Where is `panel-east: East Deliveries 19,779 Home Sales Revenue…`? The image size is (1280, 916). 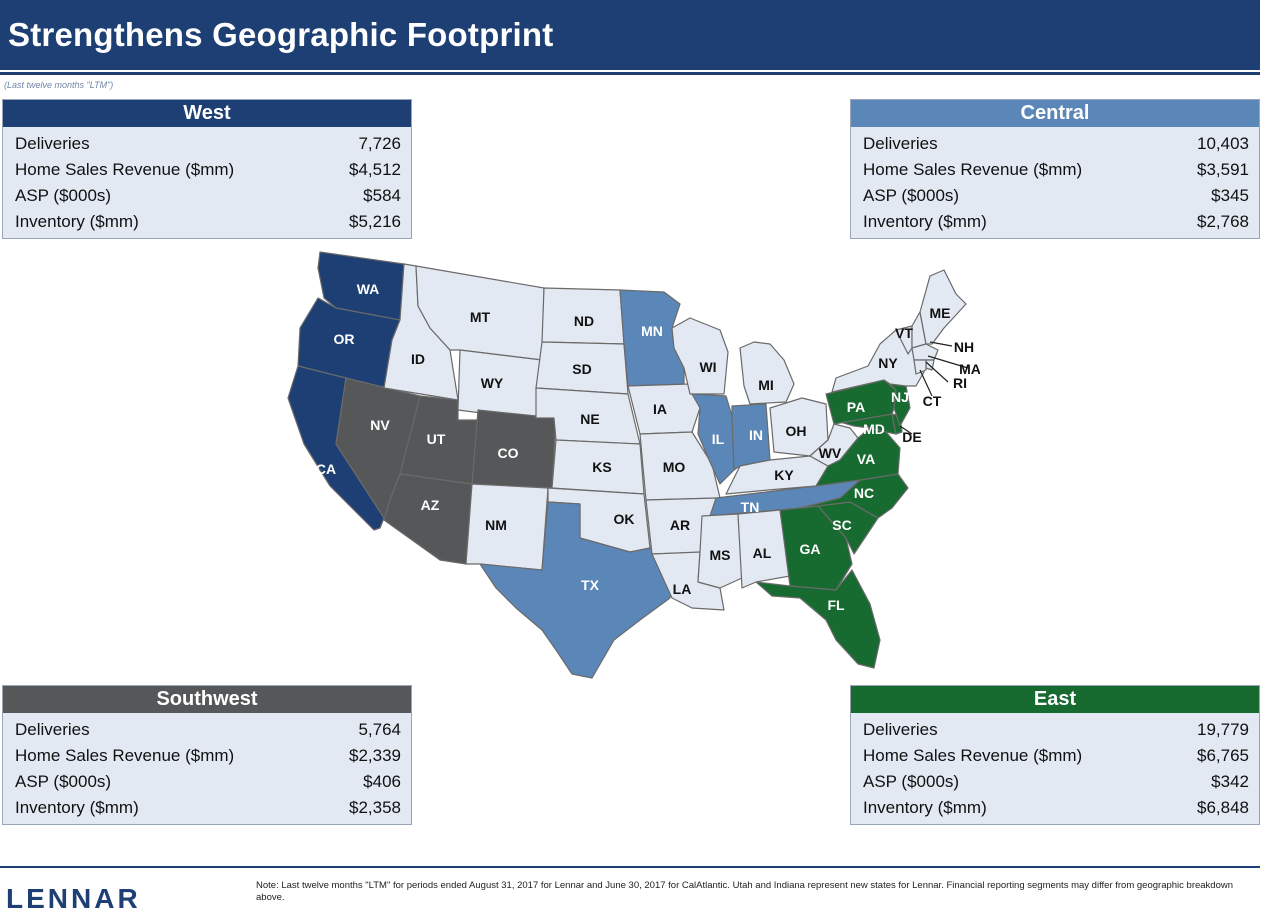 panel-east: East Deliveries 19,779 Home Sales Revenue… is located at coordinates (1055, 755).